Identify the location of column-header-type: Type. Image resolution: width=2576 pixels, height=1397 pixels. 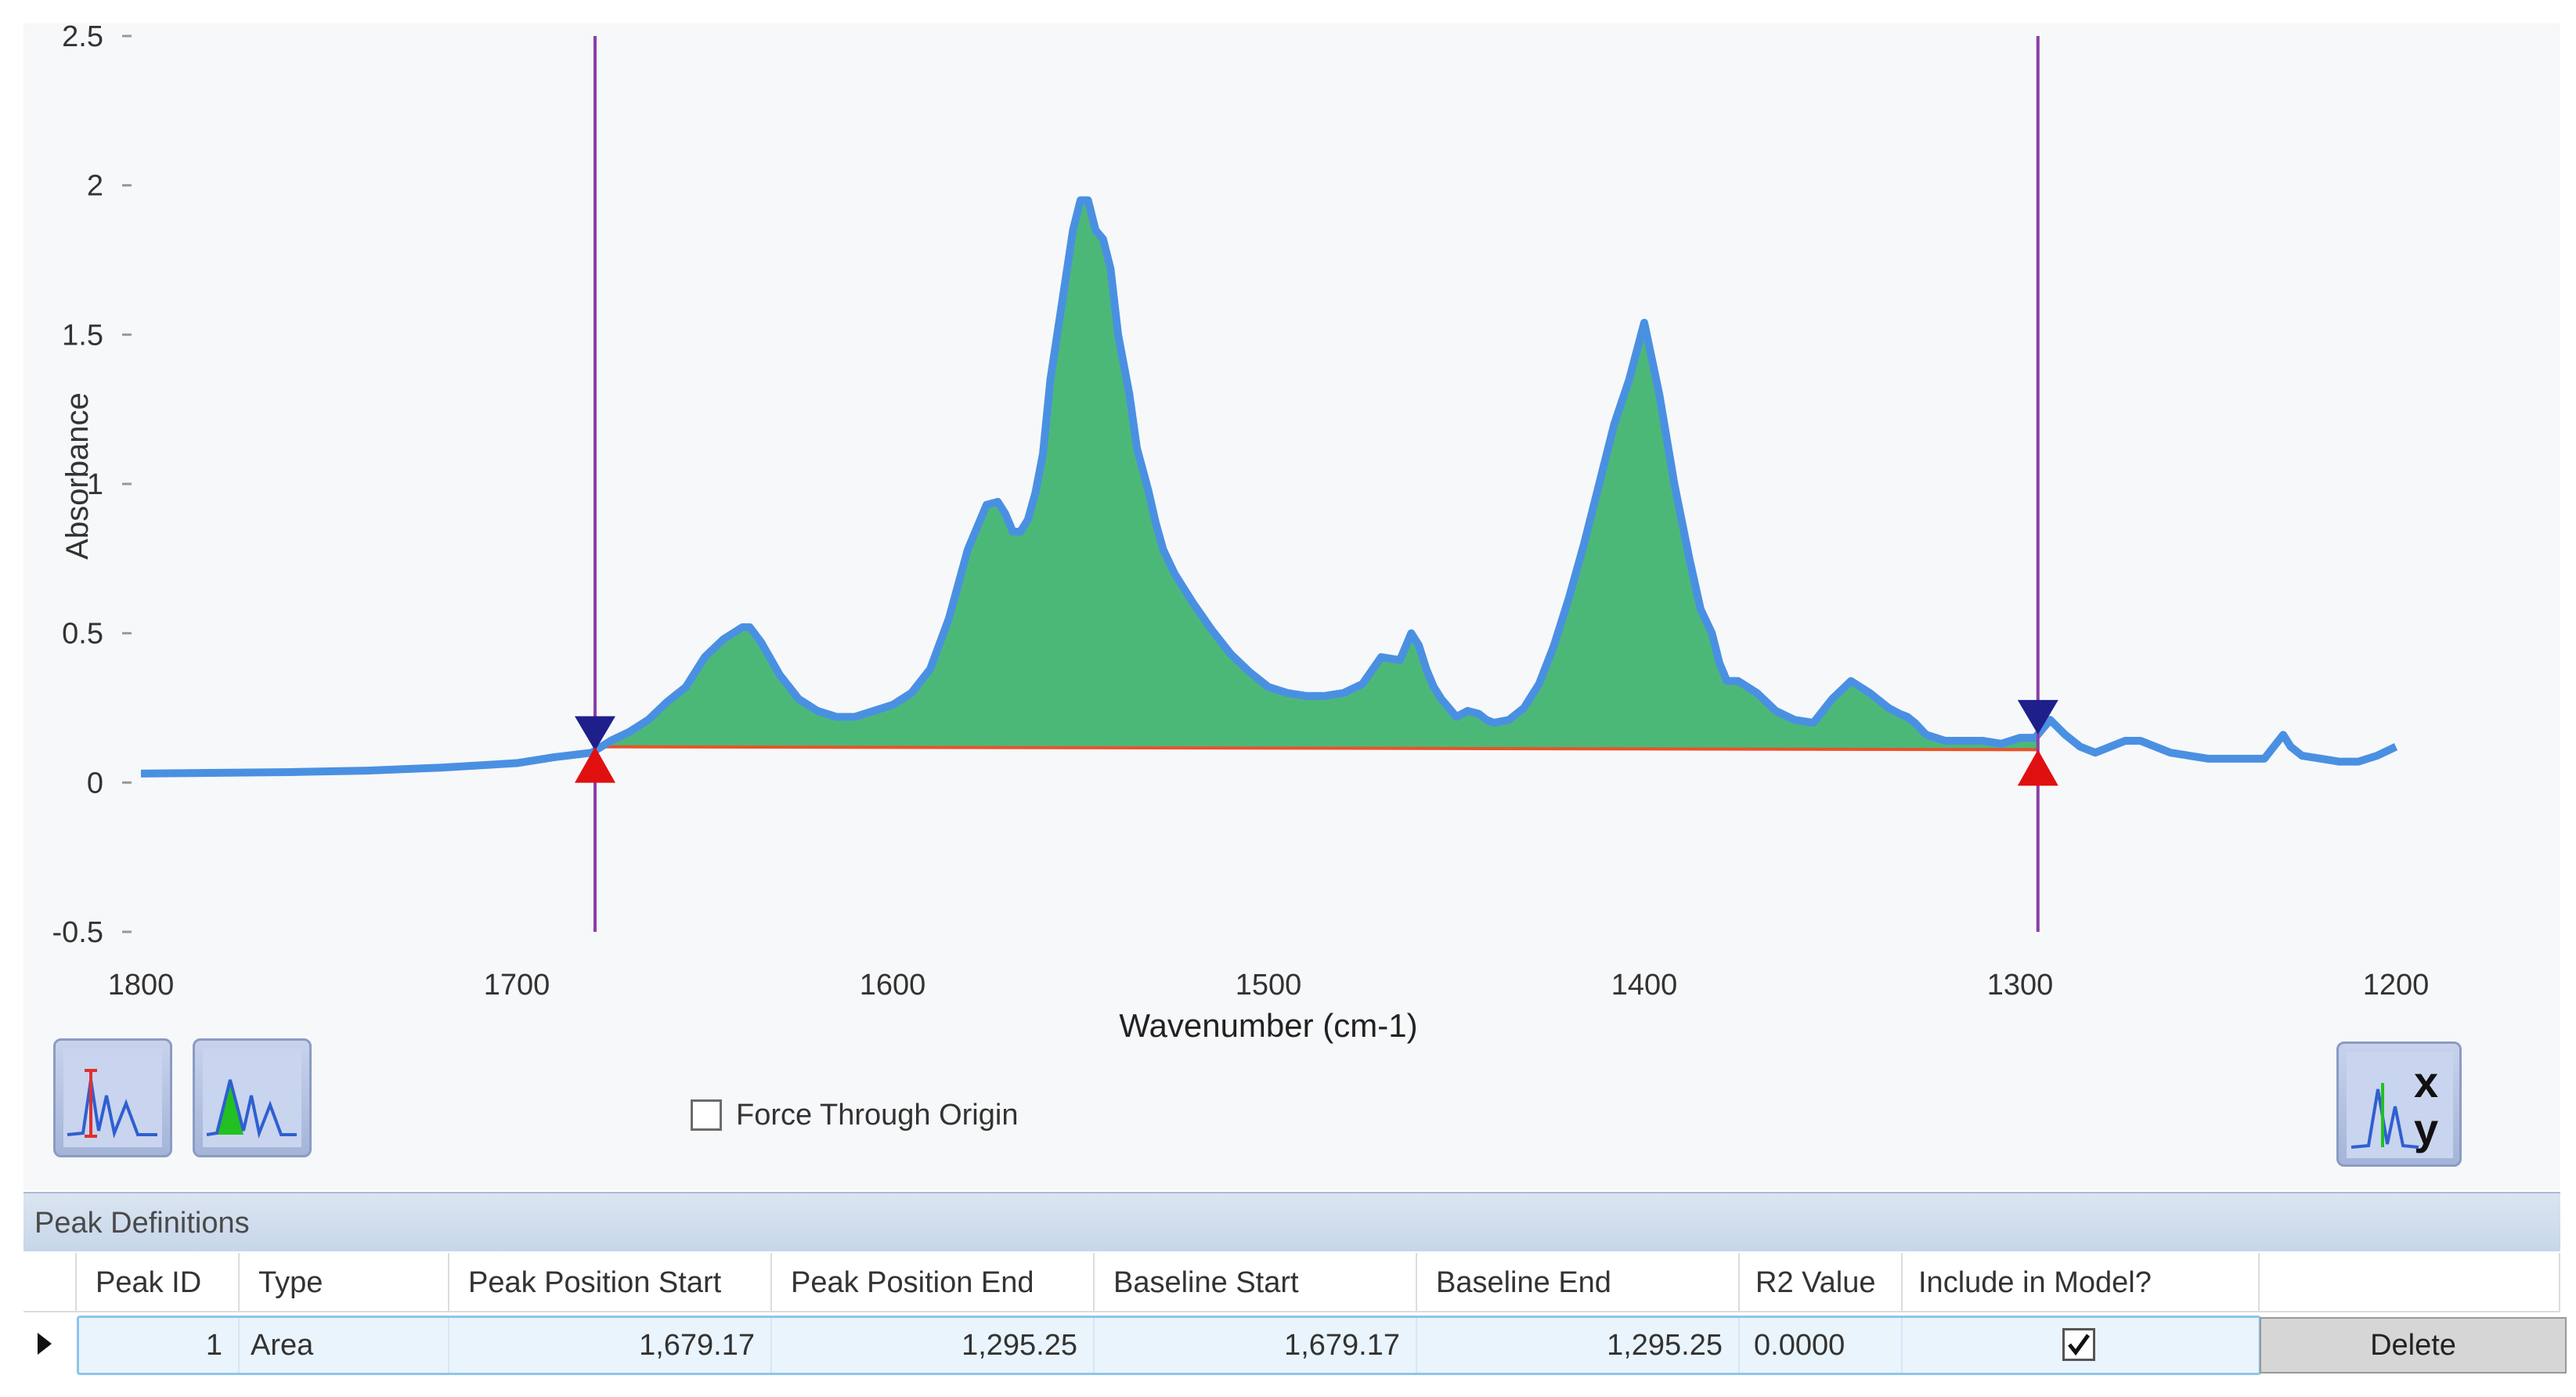
(344, 1282).